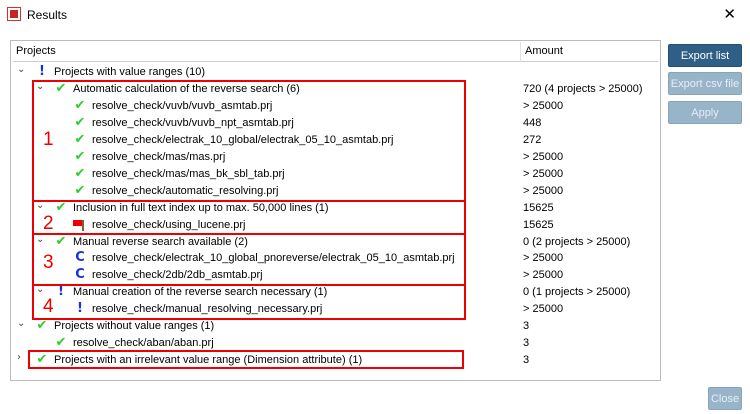  I want to click on window-close-icon: ✕, so click(729, 14).